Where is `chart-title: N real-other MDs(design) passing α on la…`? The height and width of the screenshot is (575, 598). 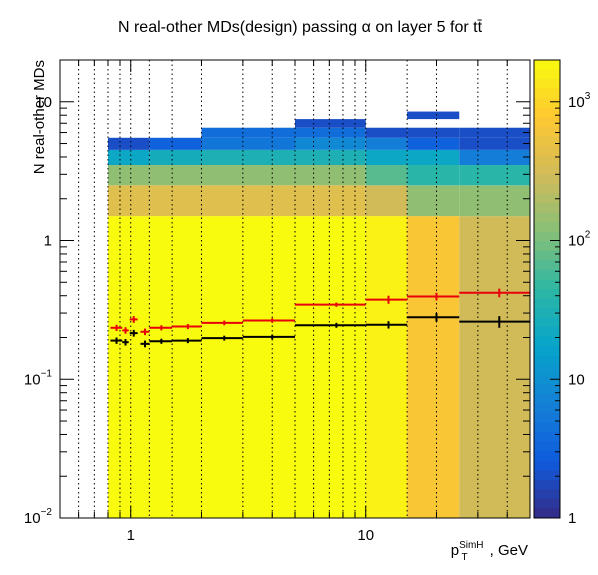
chart-title: N real-other MDs(design) passing α on la… is located at coordinates (300, 27).